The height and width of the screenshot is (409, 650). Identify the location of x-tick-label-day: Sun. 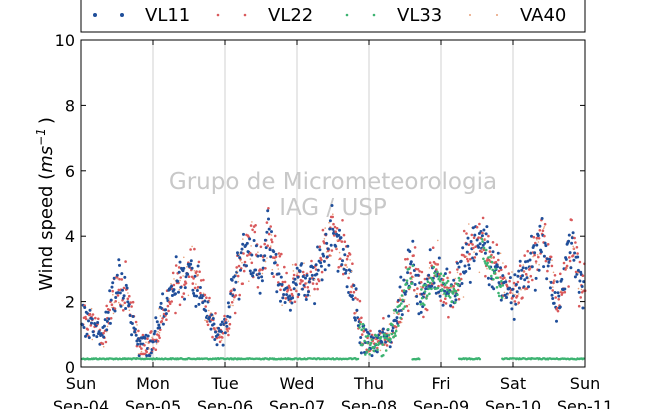
(585, 383).